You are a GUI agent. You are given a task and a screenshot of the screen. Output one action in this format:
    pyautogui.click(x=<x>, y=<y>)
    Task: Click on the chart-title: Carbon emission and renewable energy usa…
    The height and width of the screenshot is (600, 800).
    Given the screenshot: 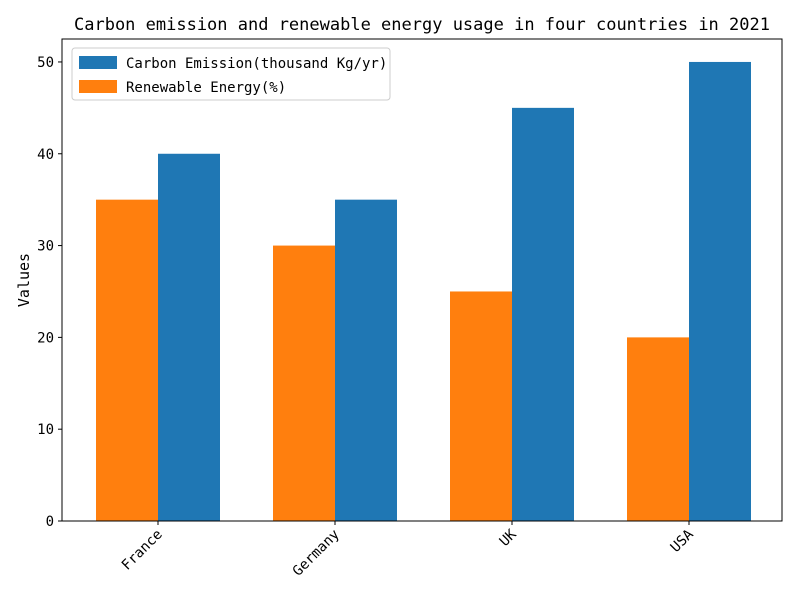 What is the action you would take?
    pyautogui.click(x=422, y=25)
    